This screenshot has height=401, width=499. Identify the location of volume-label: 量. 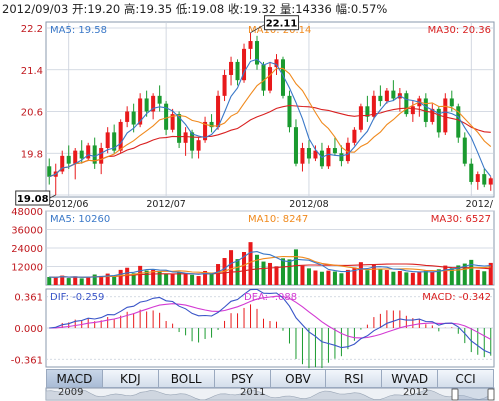
(285, 9).